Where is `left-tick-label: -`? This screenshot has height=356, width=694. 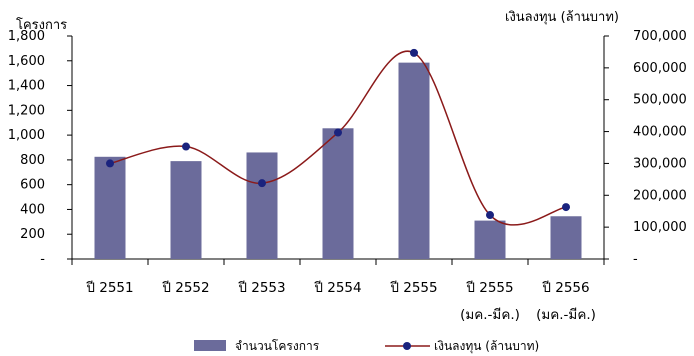 left-tick-label: - is located at coordinates (42, 259).